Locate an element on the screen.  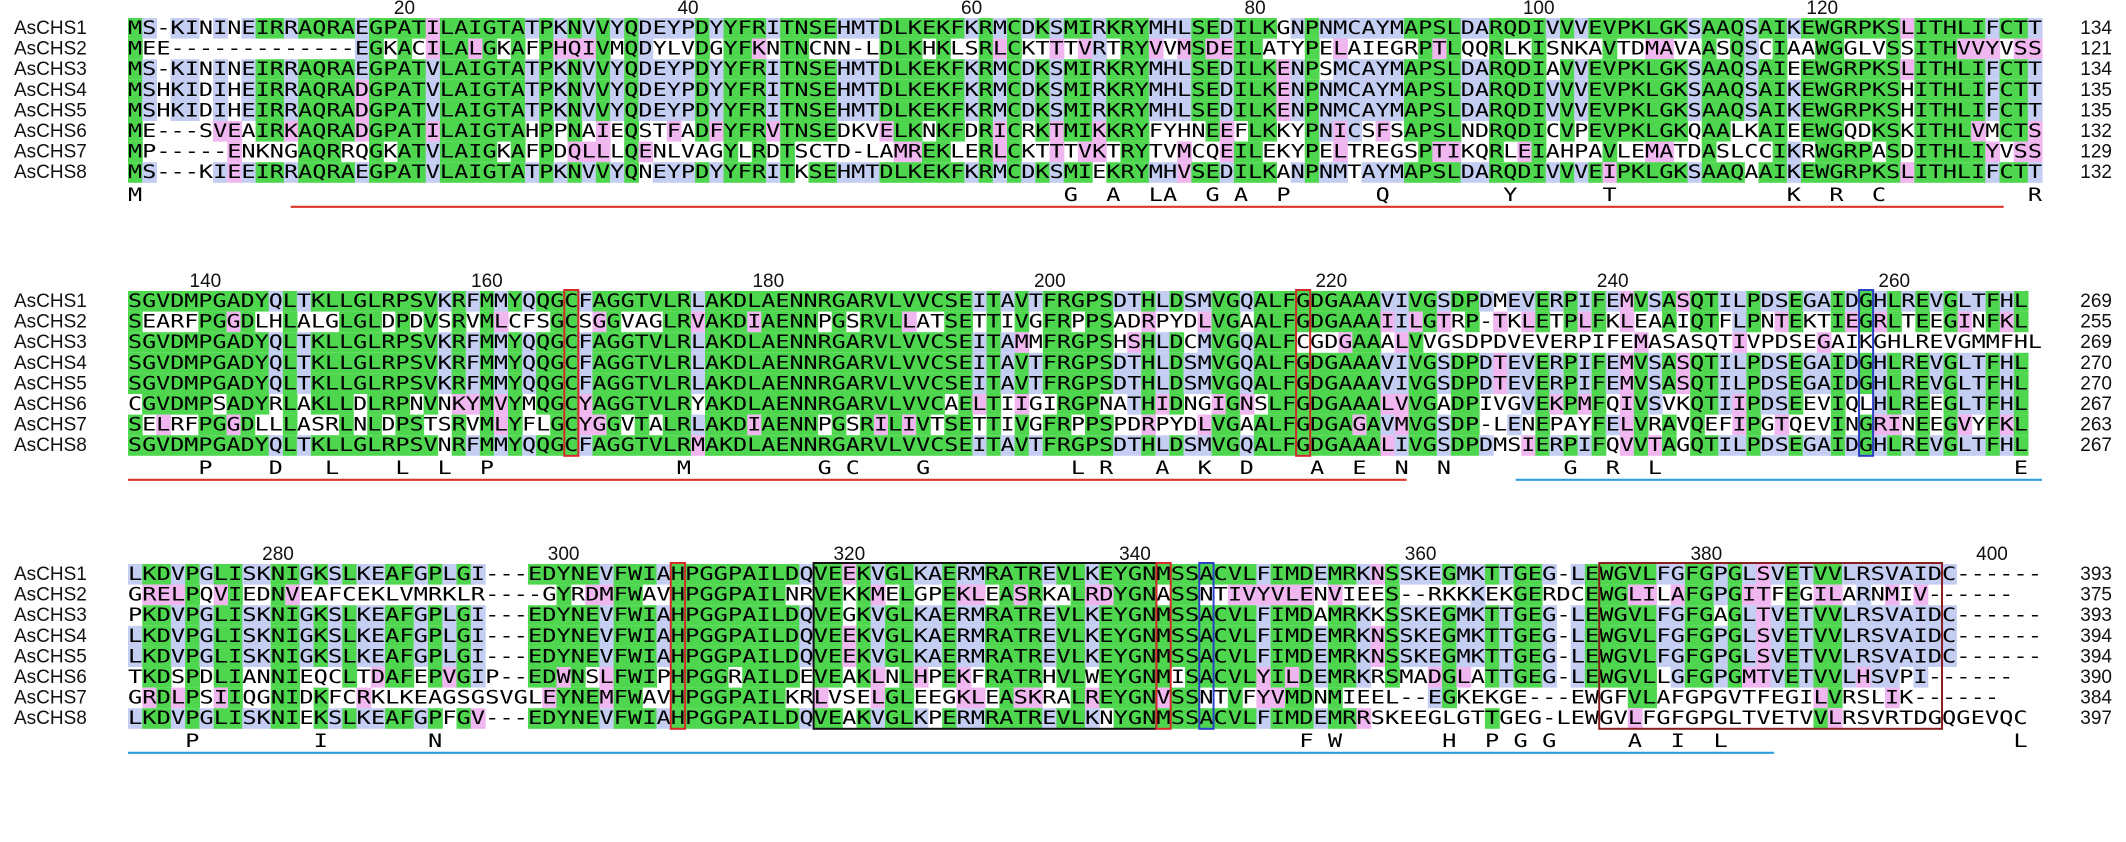
ruler-number: 280 is located at coordinates (278, 554).